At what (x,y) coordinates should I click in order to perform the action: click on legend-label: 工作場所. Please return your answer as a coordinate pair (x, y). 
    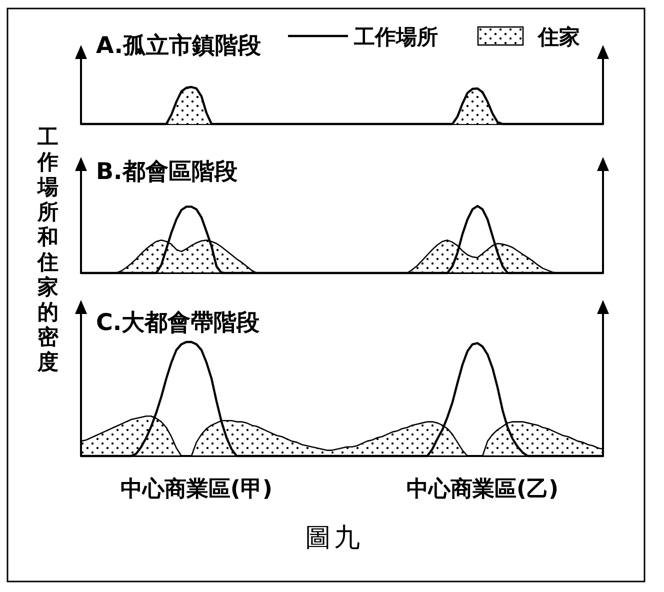
    Looking at the image, I should click on (395, 37).